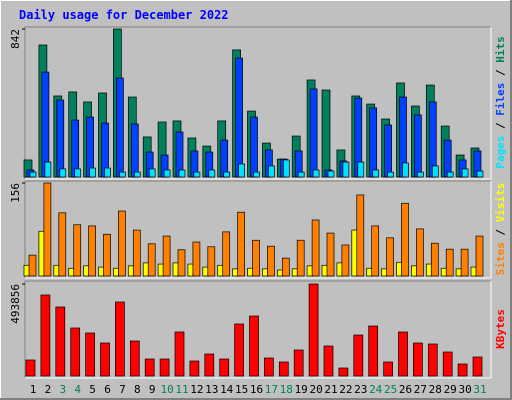 The image size is (512, 400). I want to click on x-tick-label: 30, so click(464, 389).